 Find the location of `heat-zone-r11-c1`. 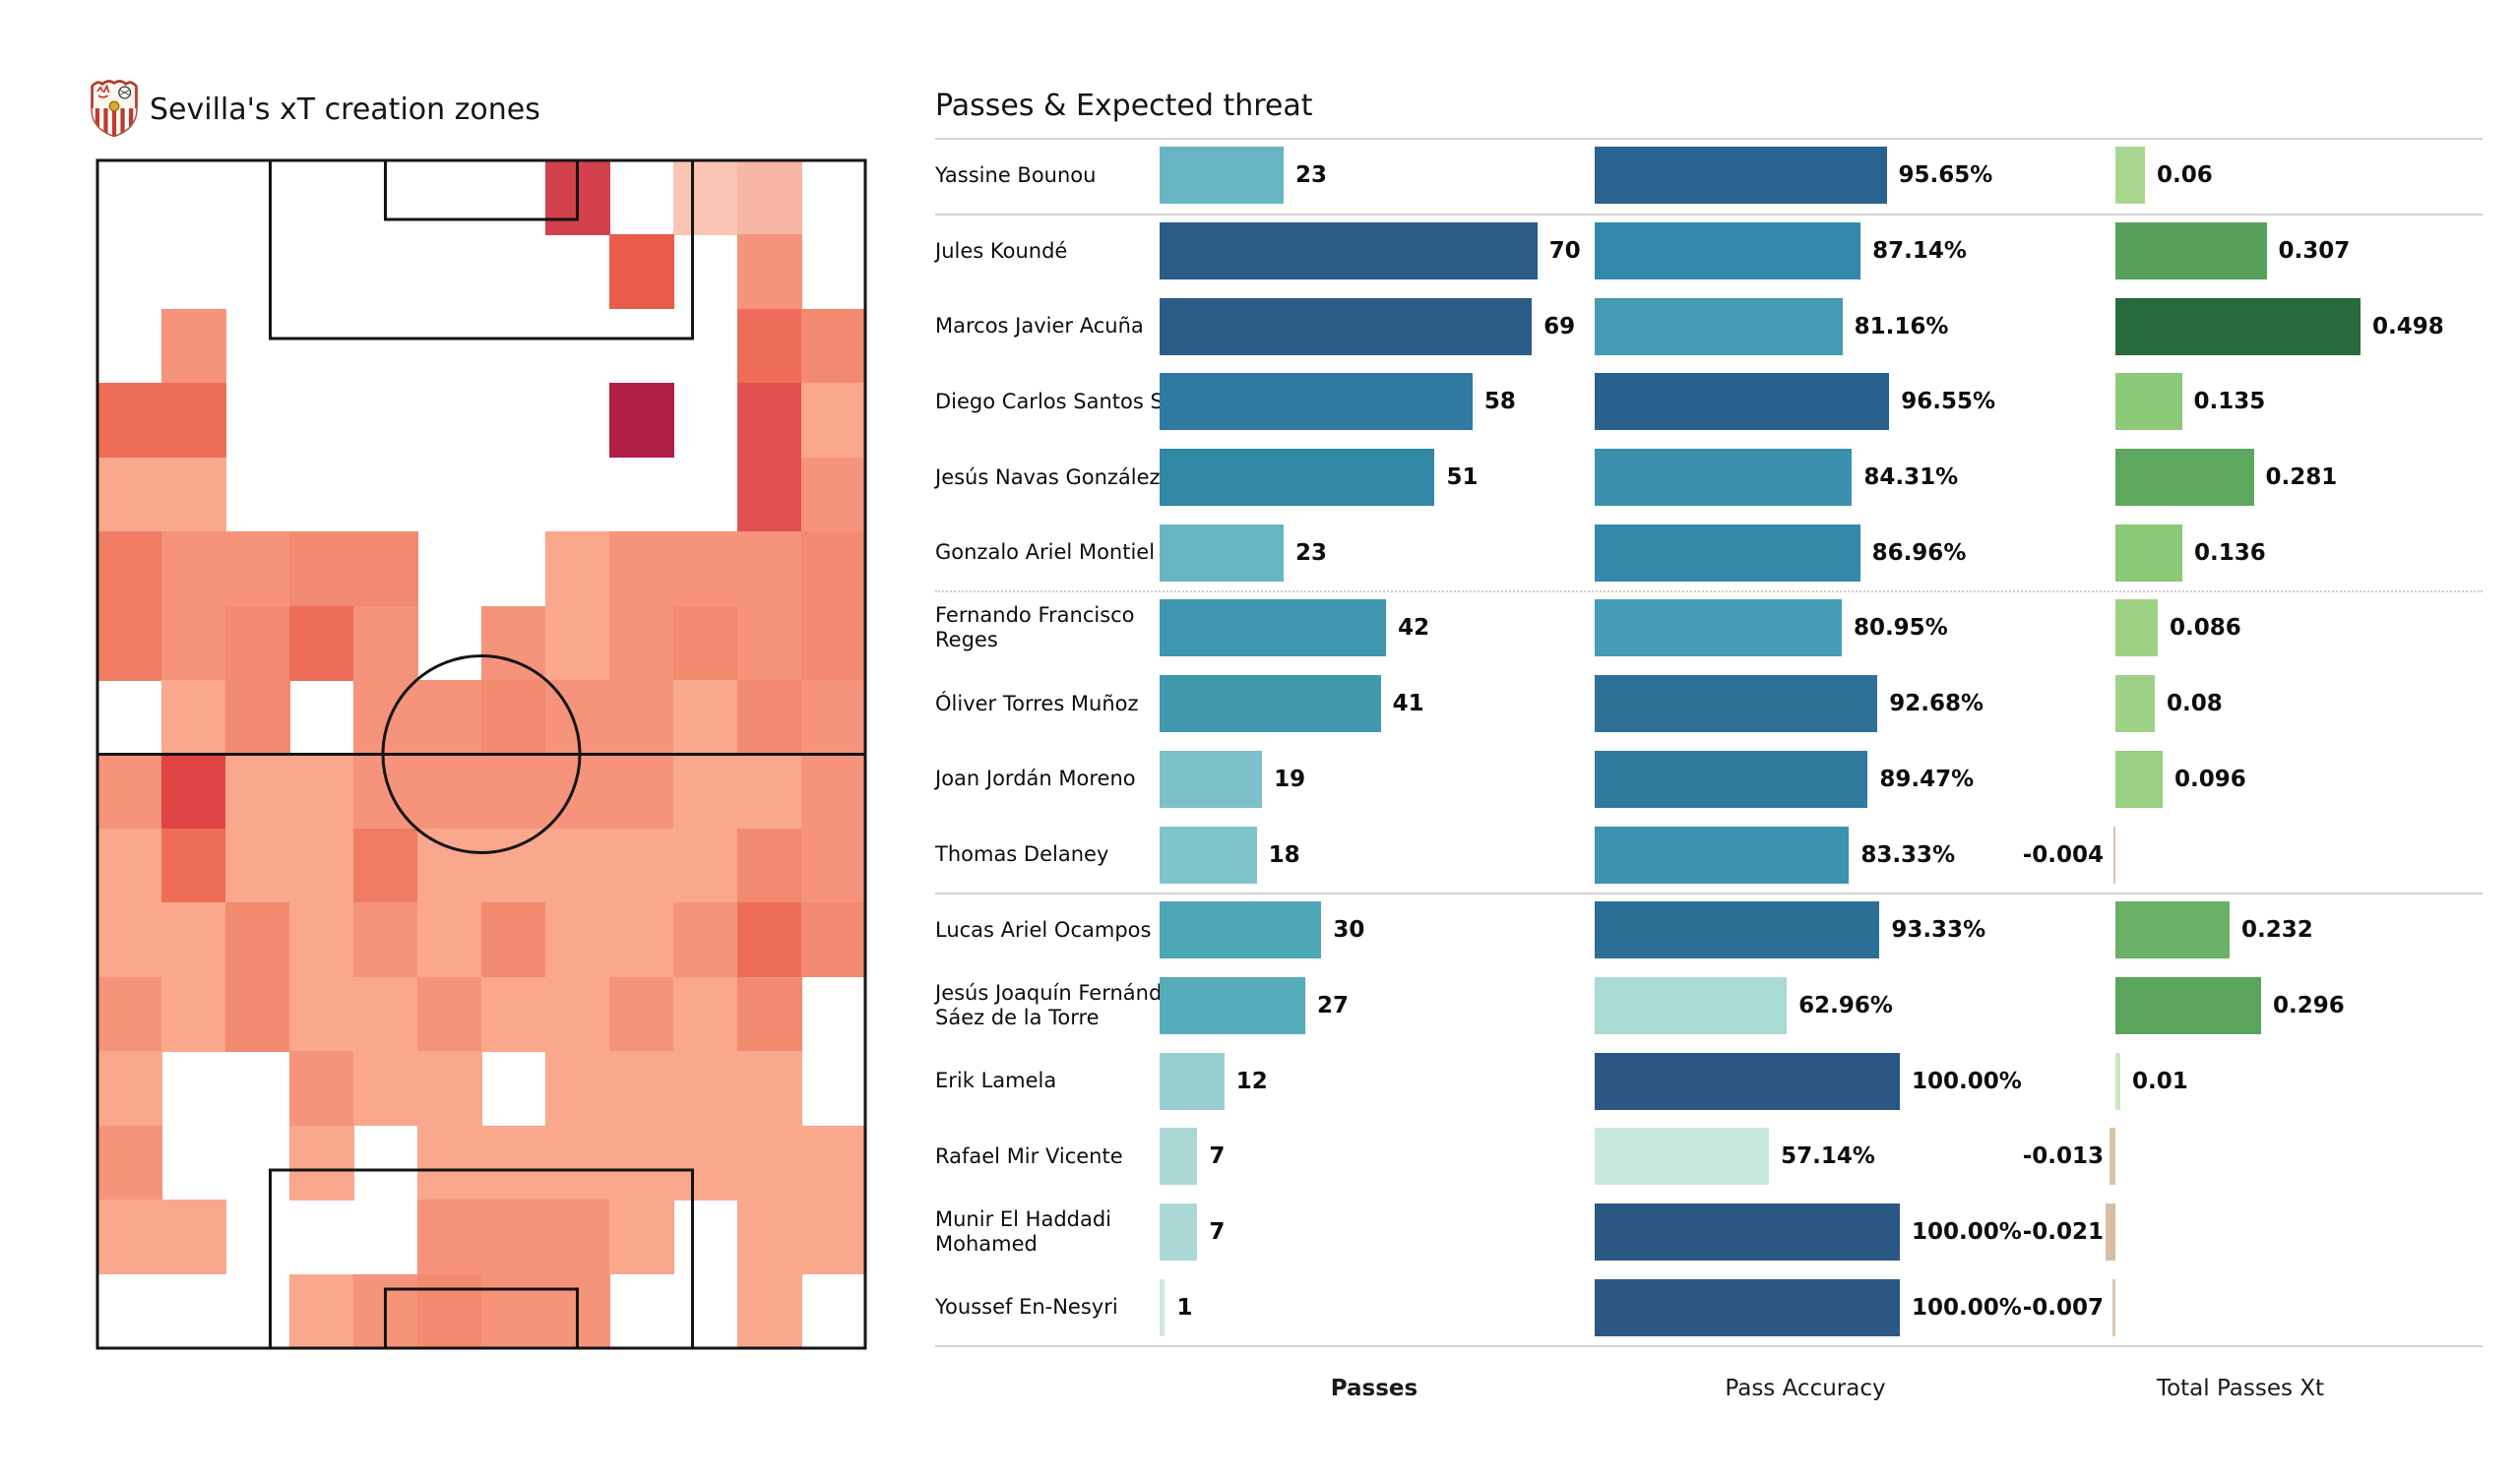

heat-zone-r11-c1 is located at coordinates (193, 1014).